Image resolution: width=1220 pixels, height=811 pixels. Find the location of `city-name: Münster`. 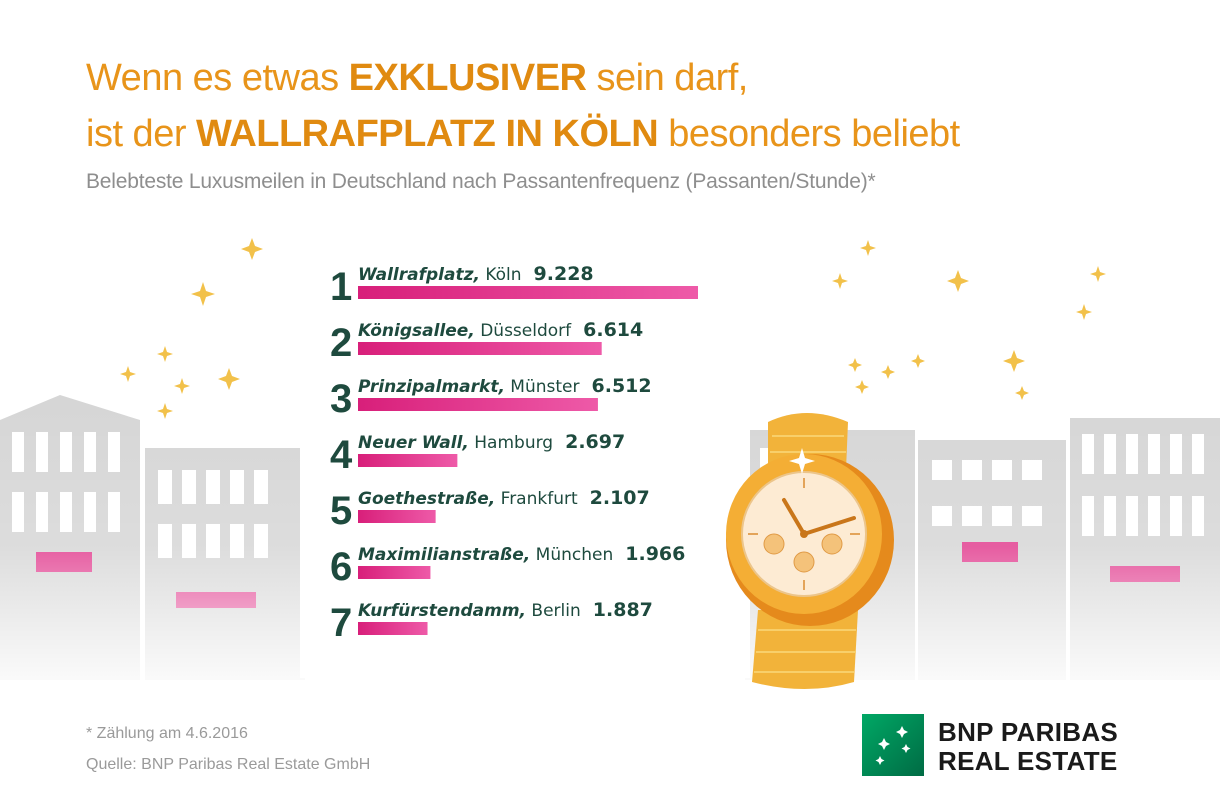

city-name: Münster is located at coordinates (542, 387).